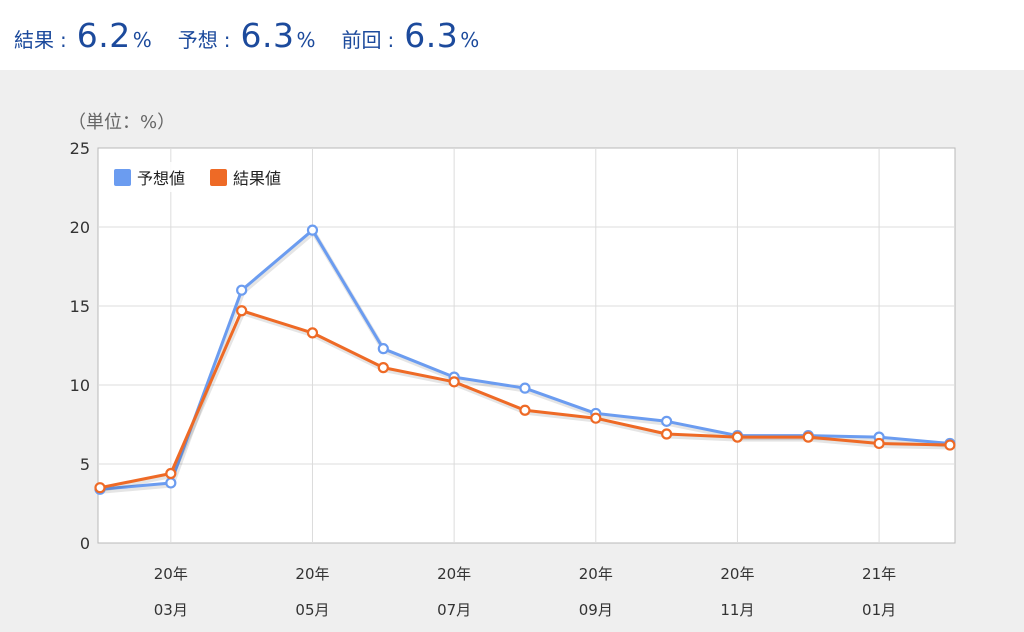  What do you see at coordinates (197, 39) in the screenshot?
I see `forecast-label: 予想` at bounding box center [197, 39].